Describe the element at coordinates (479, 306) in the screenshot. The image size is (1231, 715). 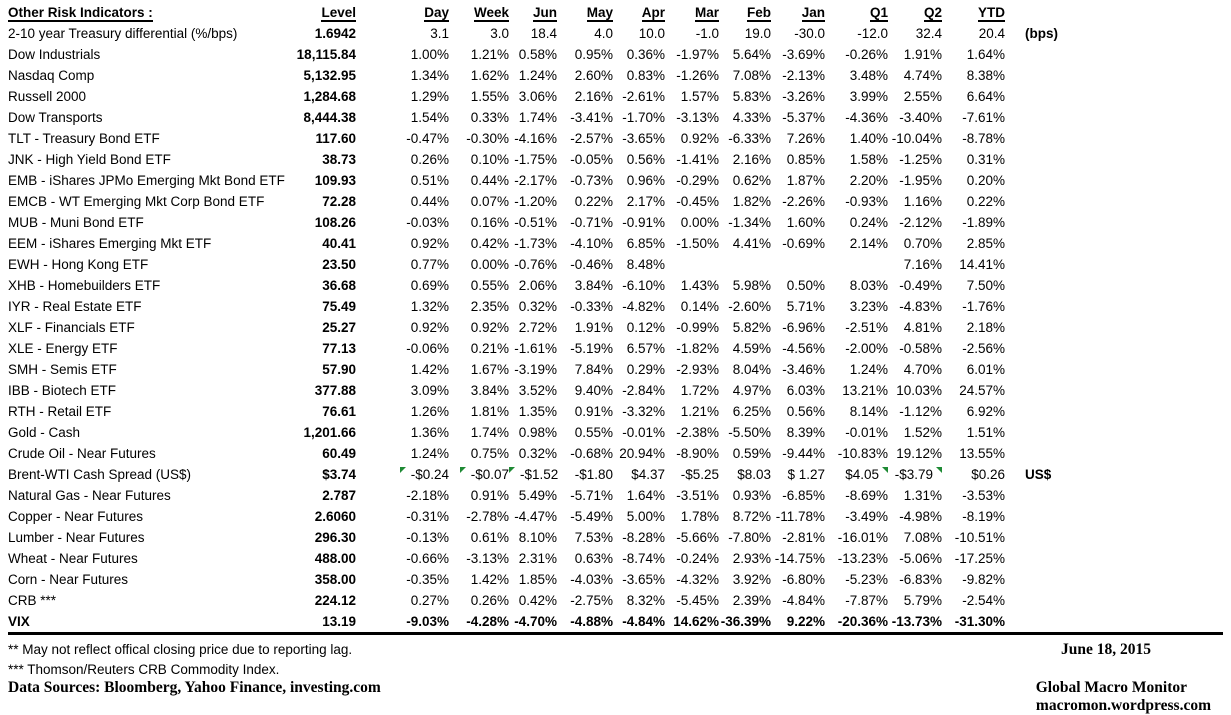
I see `cell-week: 2.35%` at that location.